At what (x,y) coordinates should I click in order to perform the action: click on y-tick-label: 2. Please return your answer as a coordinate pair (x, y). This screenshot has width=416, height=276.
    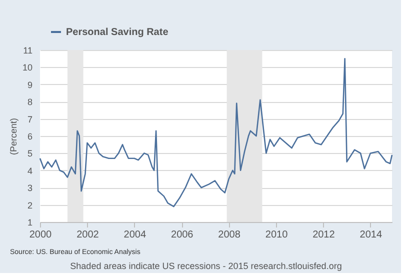
    Looking at the image, I should click on (29, 205).